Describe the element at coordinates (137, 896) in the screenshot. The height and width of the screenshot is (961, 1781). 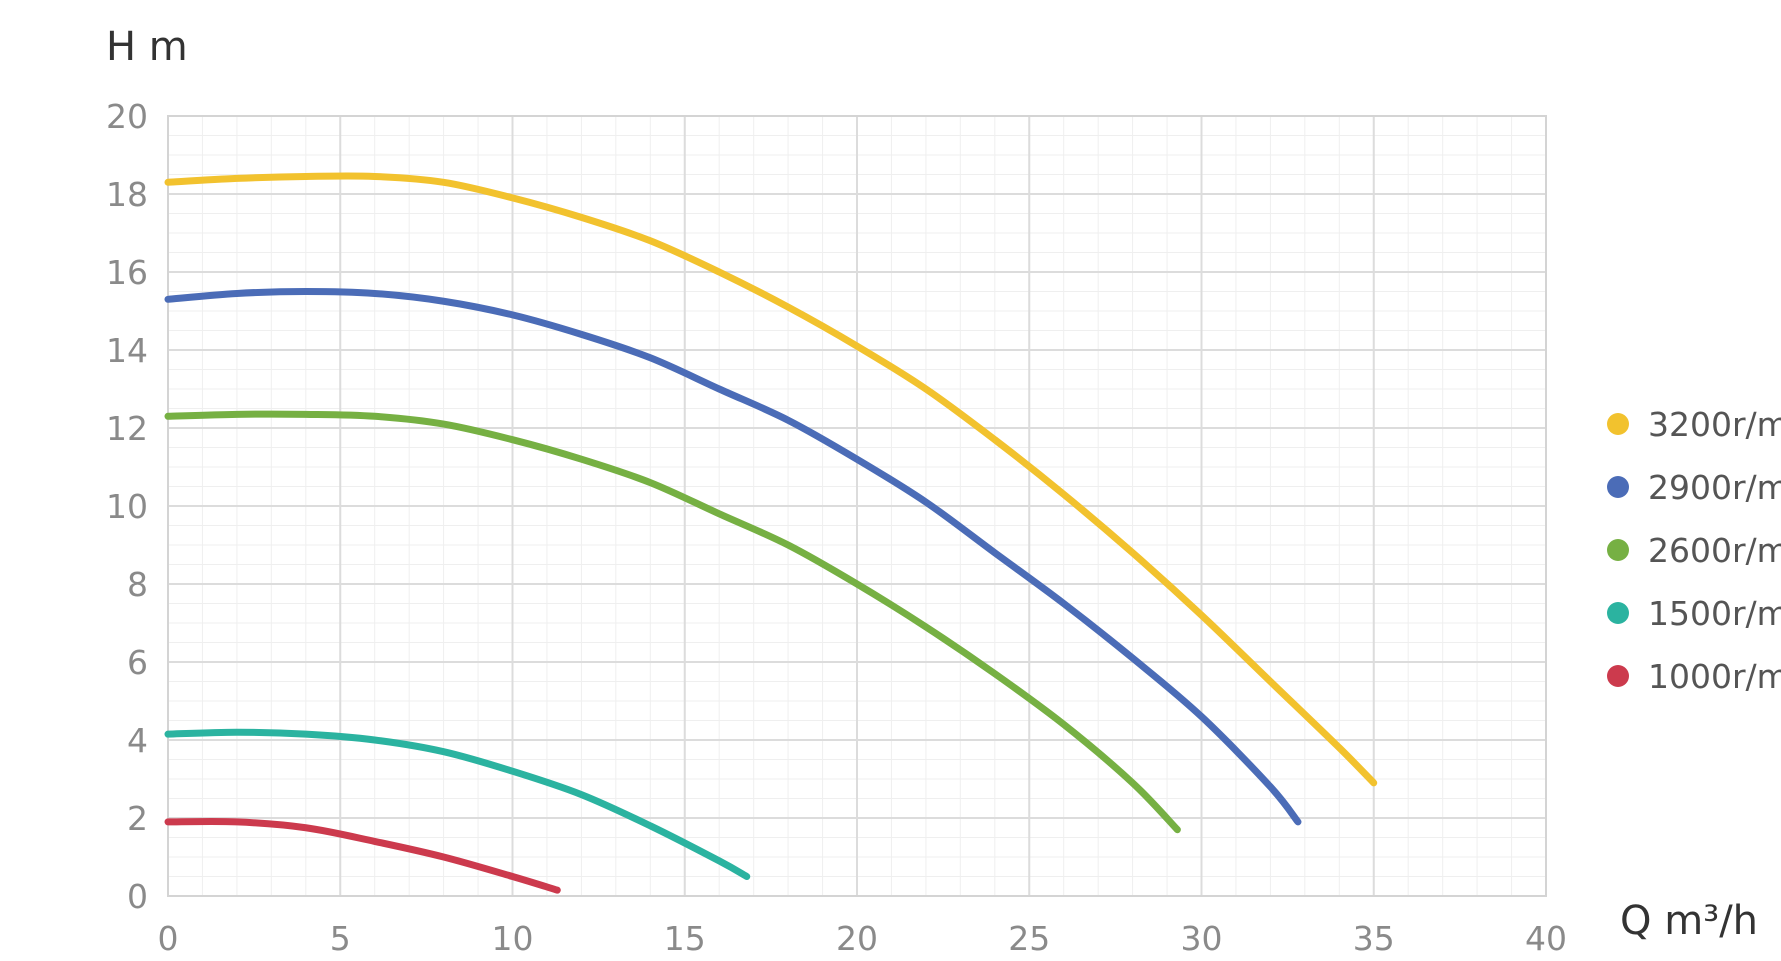
I see `y-tick-label: 0` at that location.